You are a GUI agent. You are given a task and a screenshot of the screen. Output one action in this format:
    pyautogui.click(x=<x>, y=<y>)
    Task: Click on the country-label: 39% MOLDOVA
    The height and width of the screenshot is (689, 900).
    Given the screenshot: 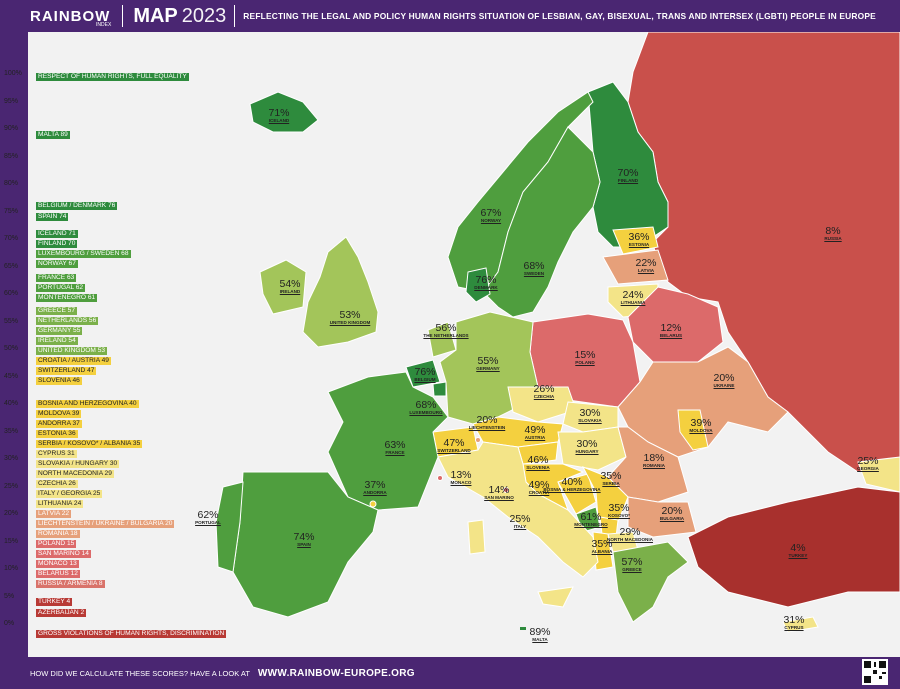 What is the action you would take?
    pyautogui.click(x=701, y=425)
    